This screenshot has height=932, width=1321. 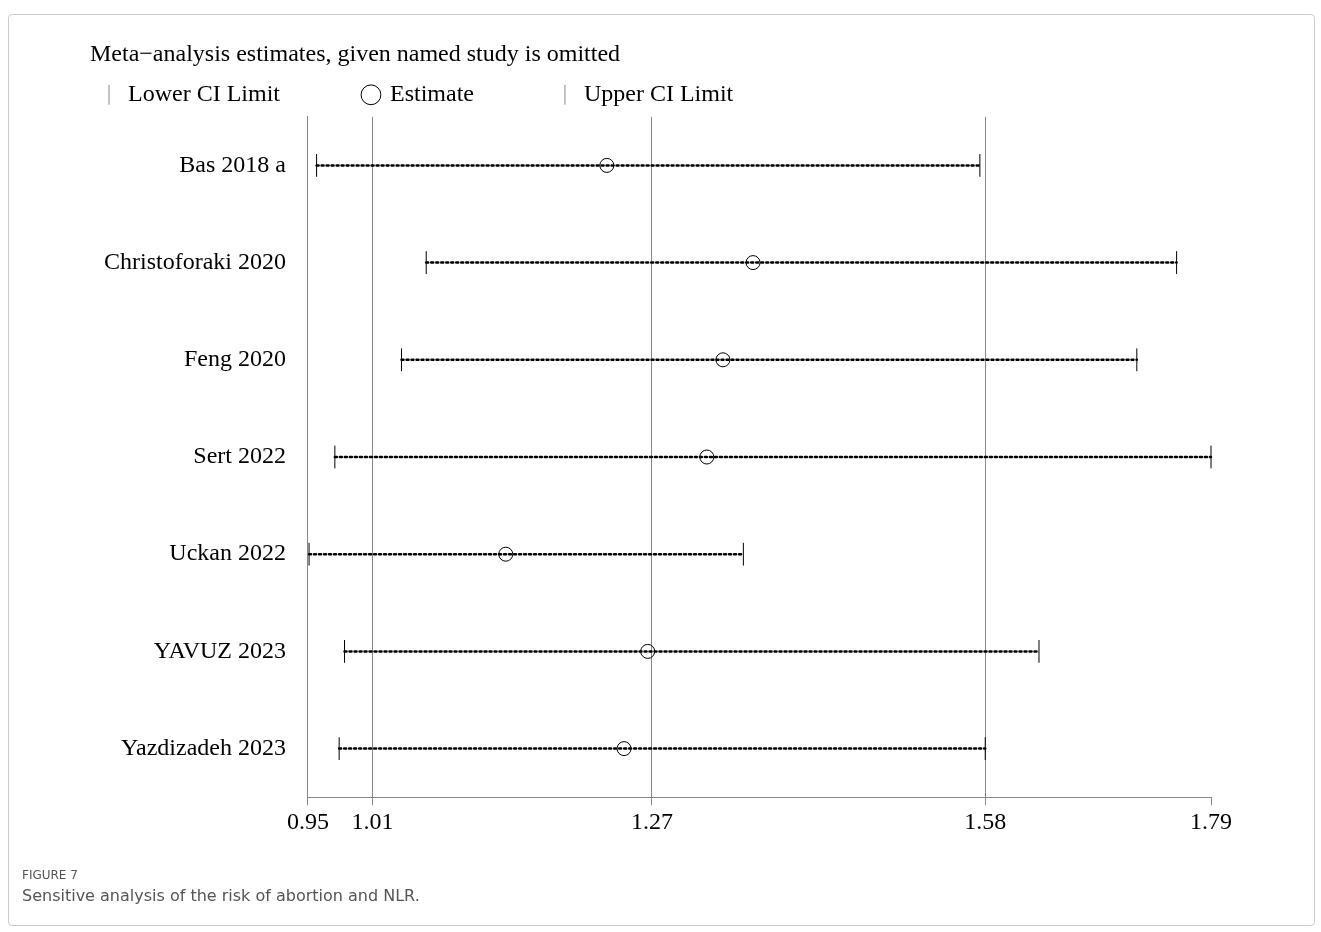 What do you see at coordinates (307, 820) in the screenshot?
I see `x-tick-label: 0.95` at bounding box center [307, 820].